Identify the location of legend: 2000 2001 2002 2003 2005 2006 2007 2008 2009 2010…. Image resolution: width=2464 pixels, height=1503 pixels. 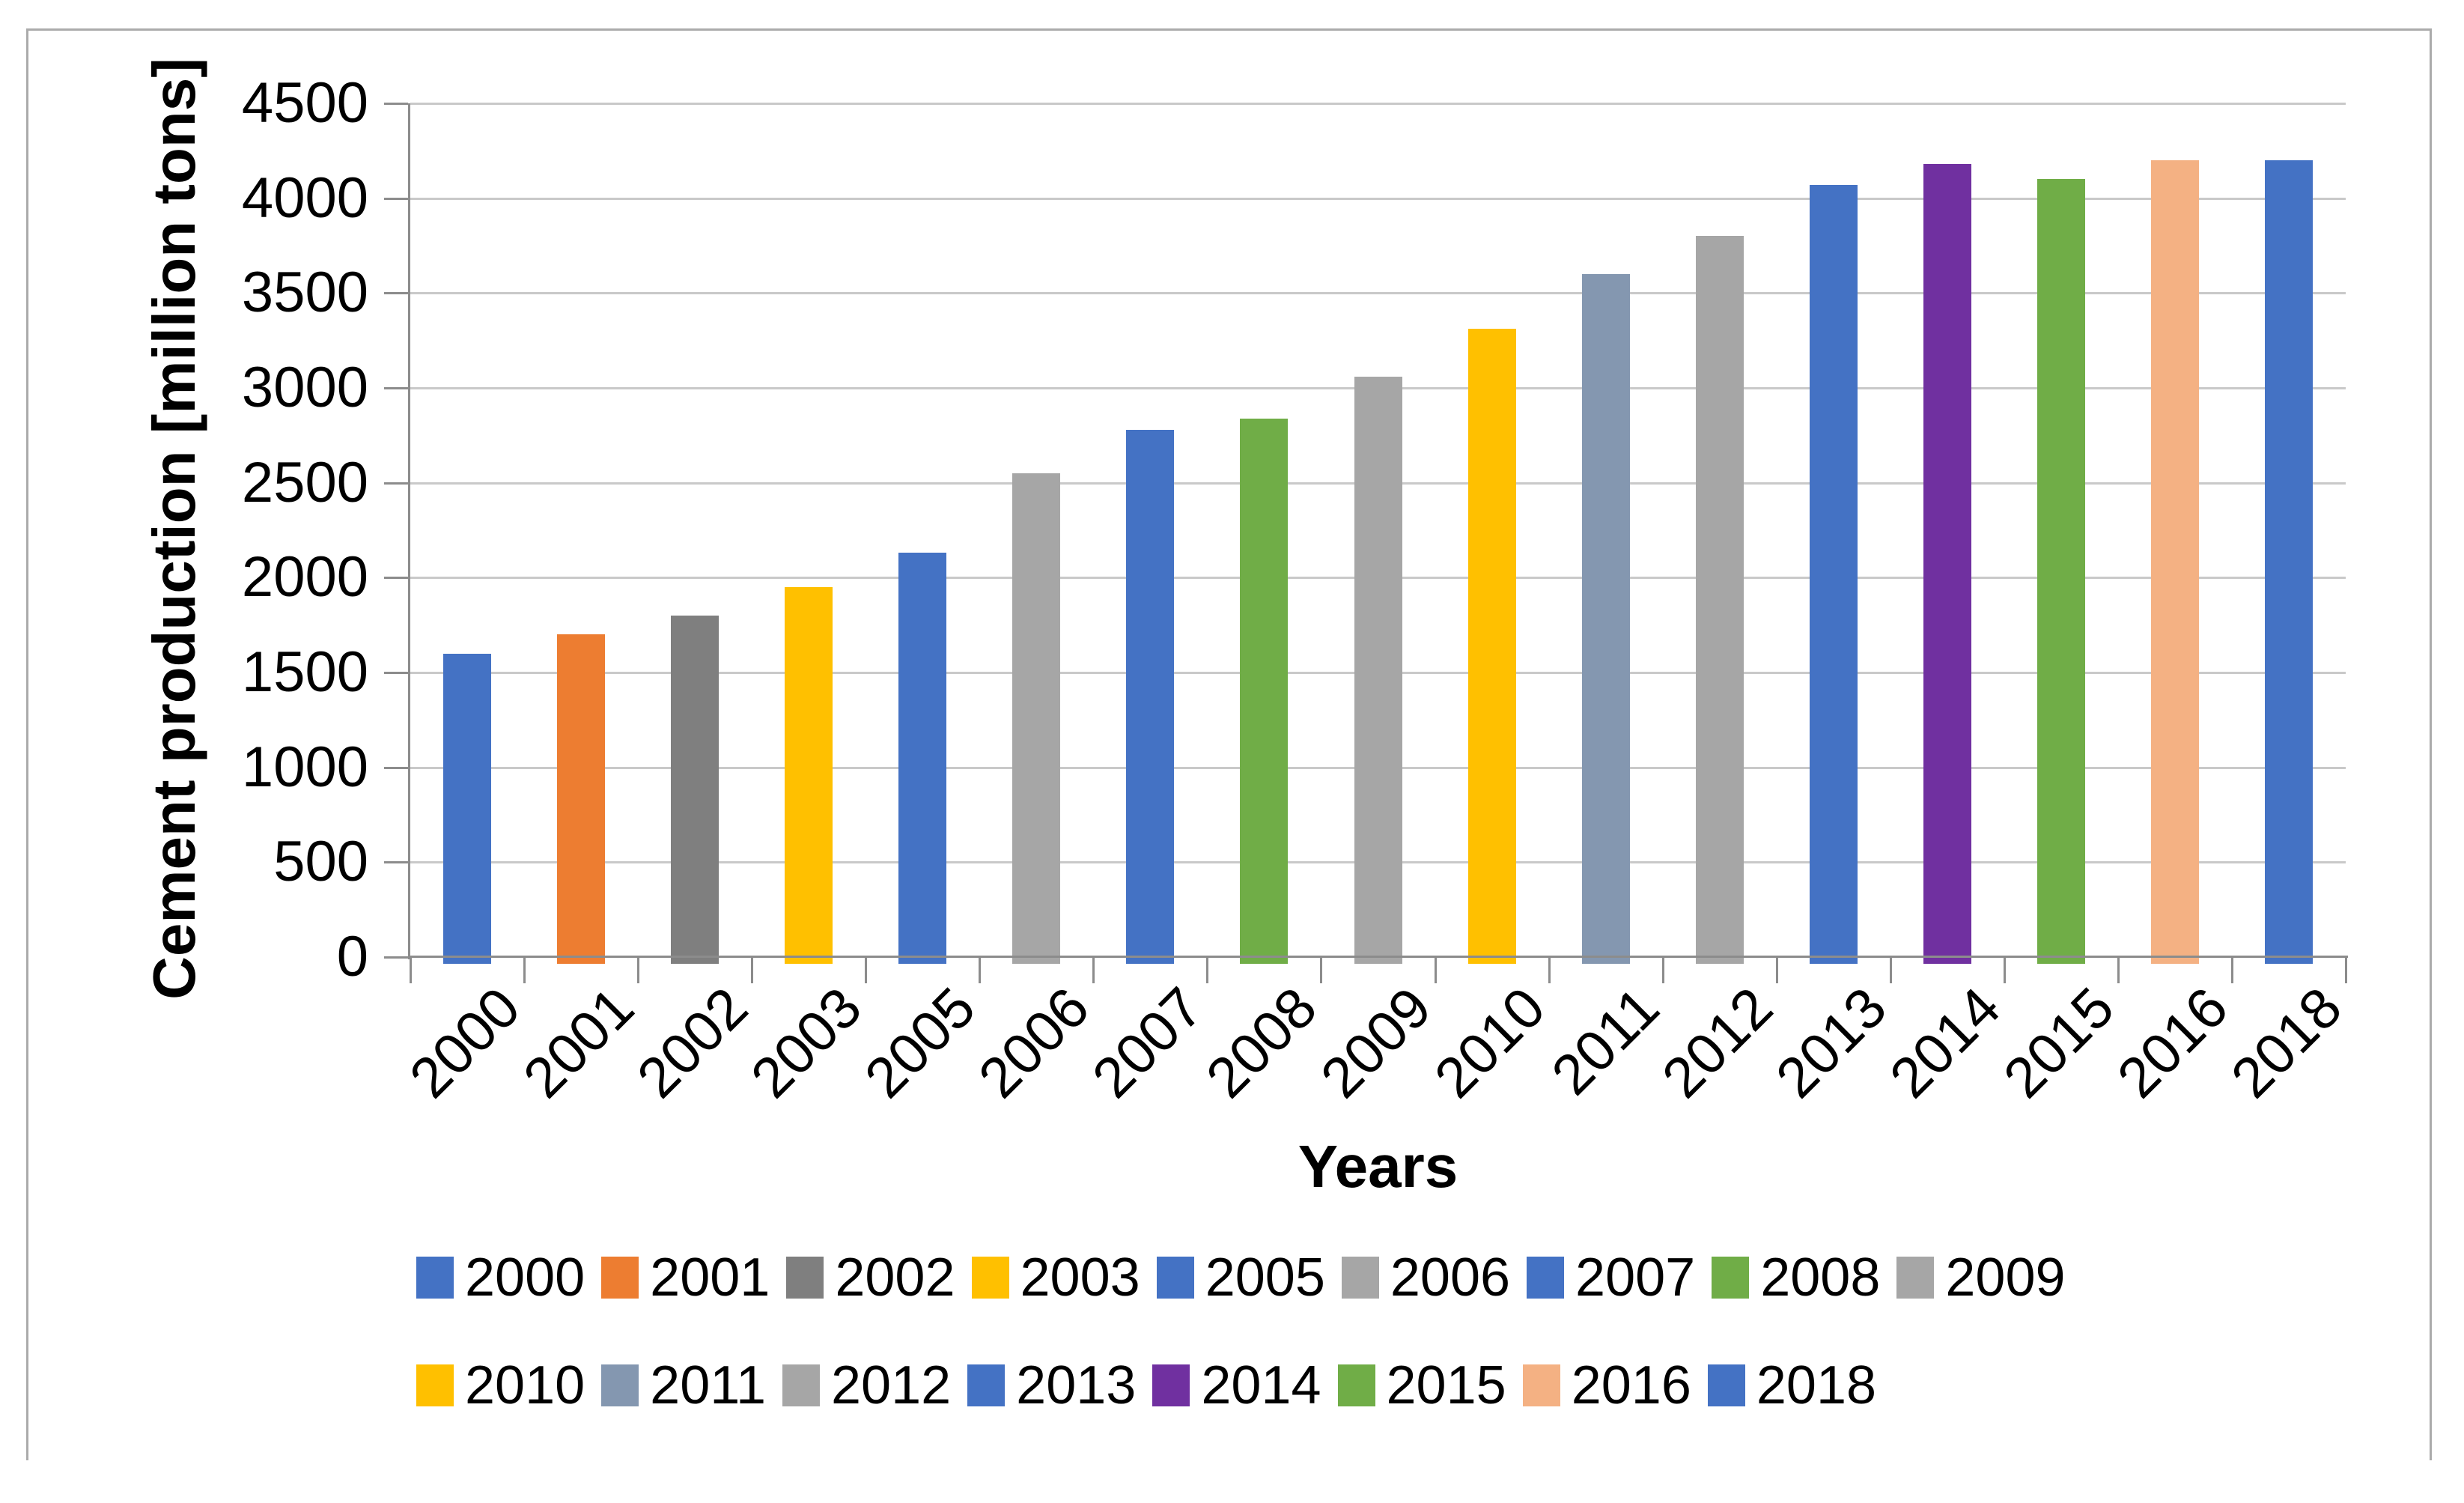
(1249, 1351).